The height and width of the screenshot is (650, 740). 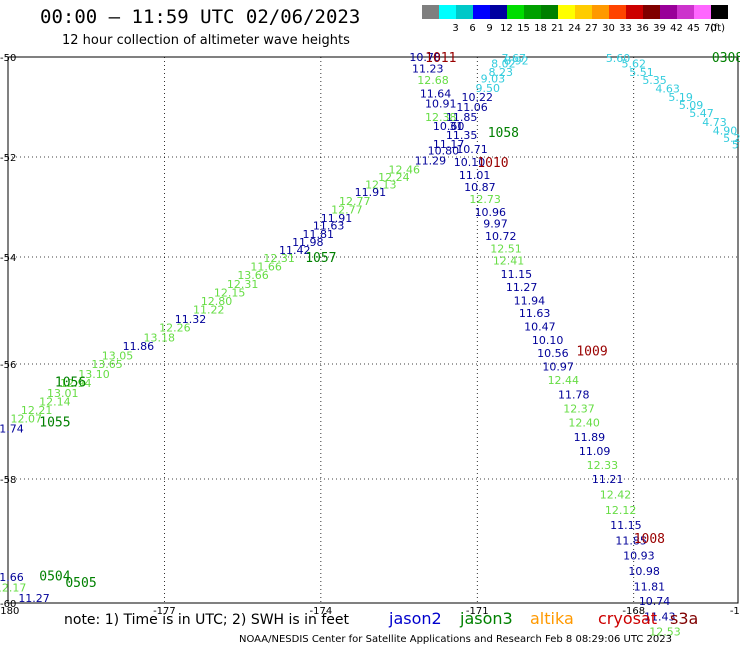 What do you see at coordinates (444, 151) in the screenshot?
I see `data-point-label: 10.80` at bounding box center [444, 151].